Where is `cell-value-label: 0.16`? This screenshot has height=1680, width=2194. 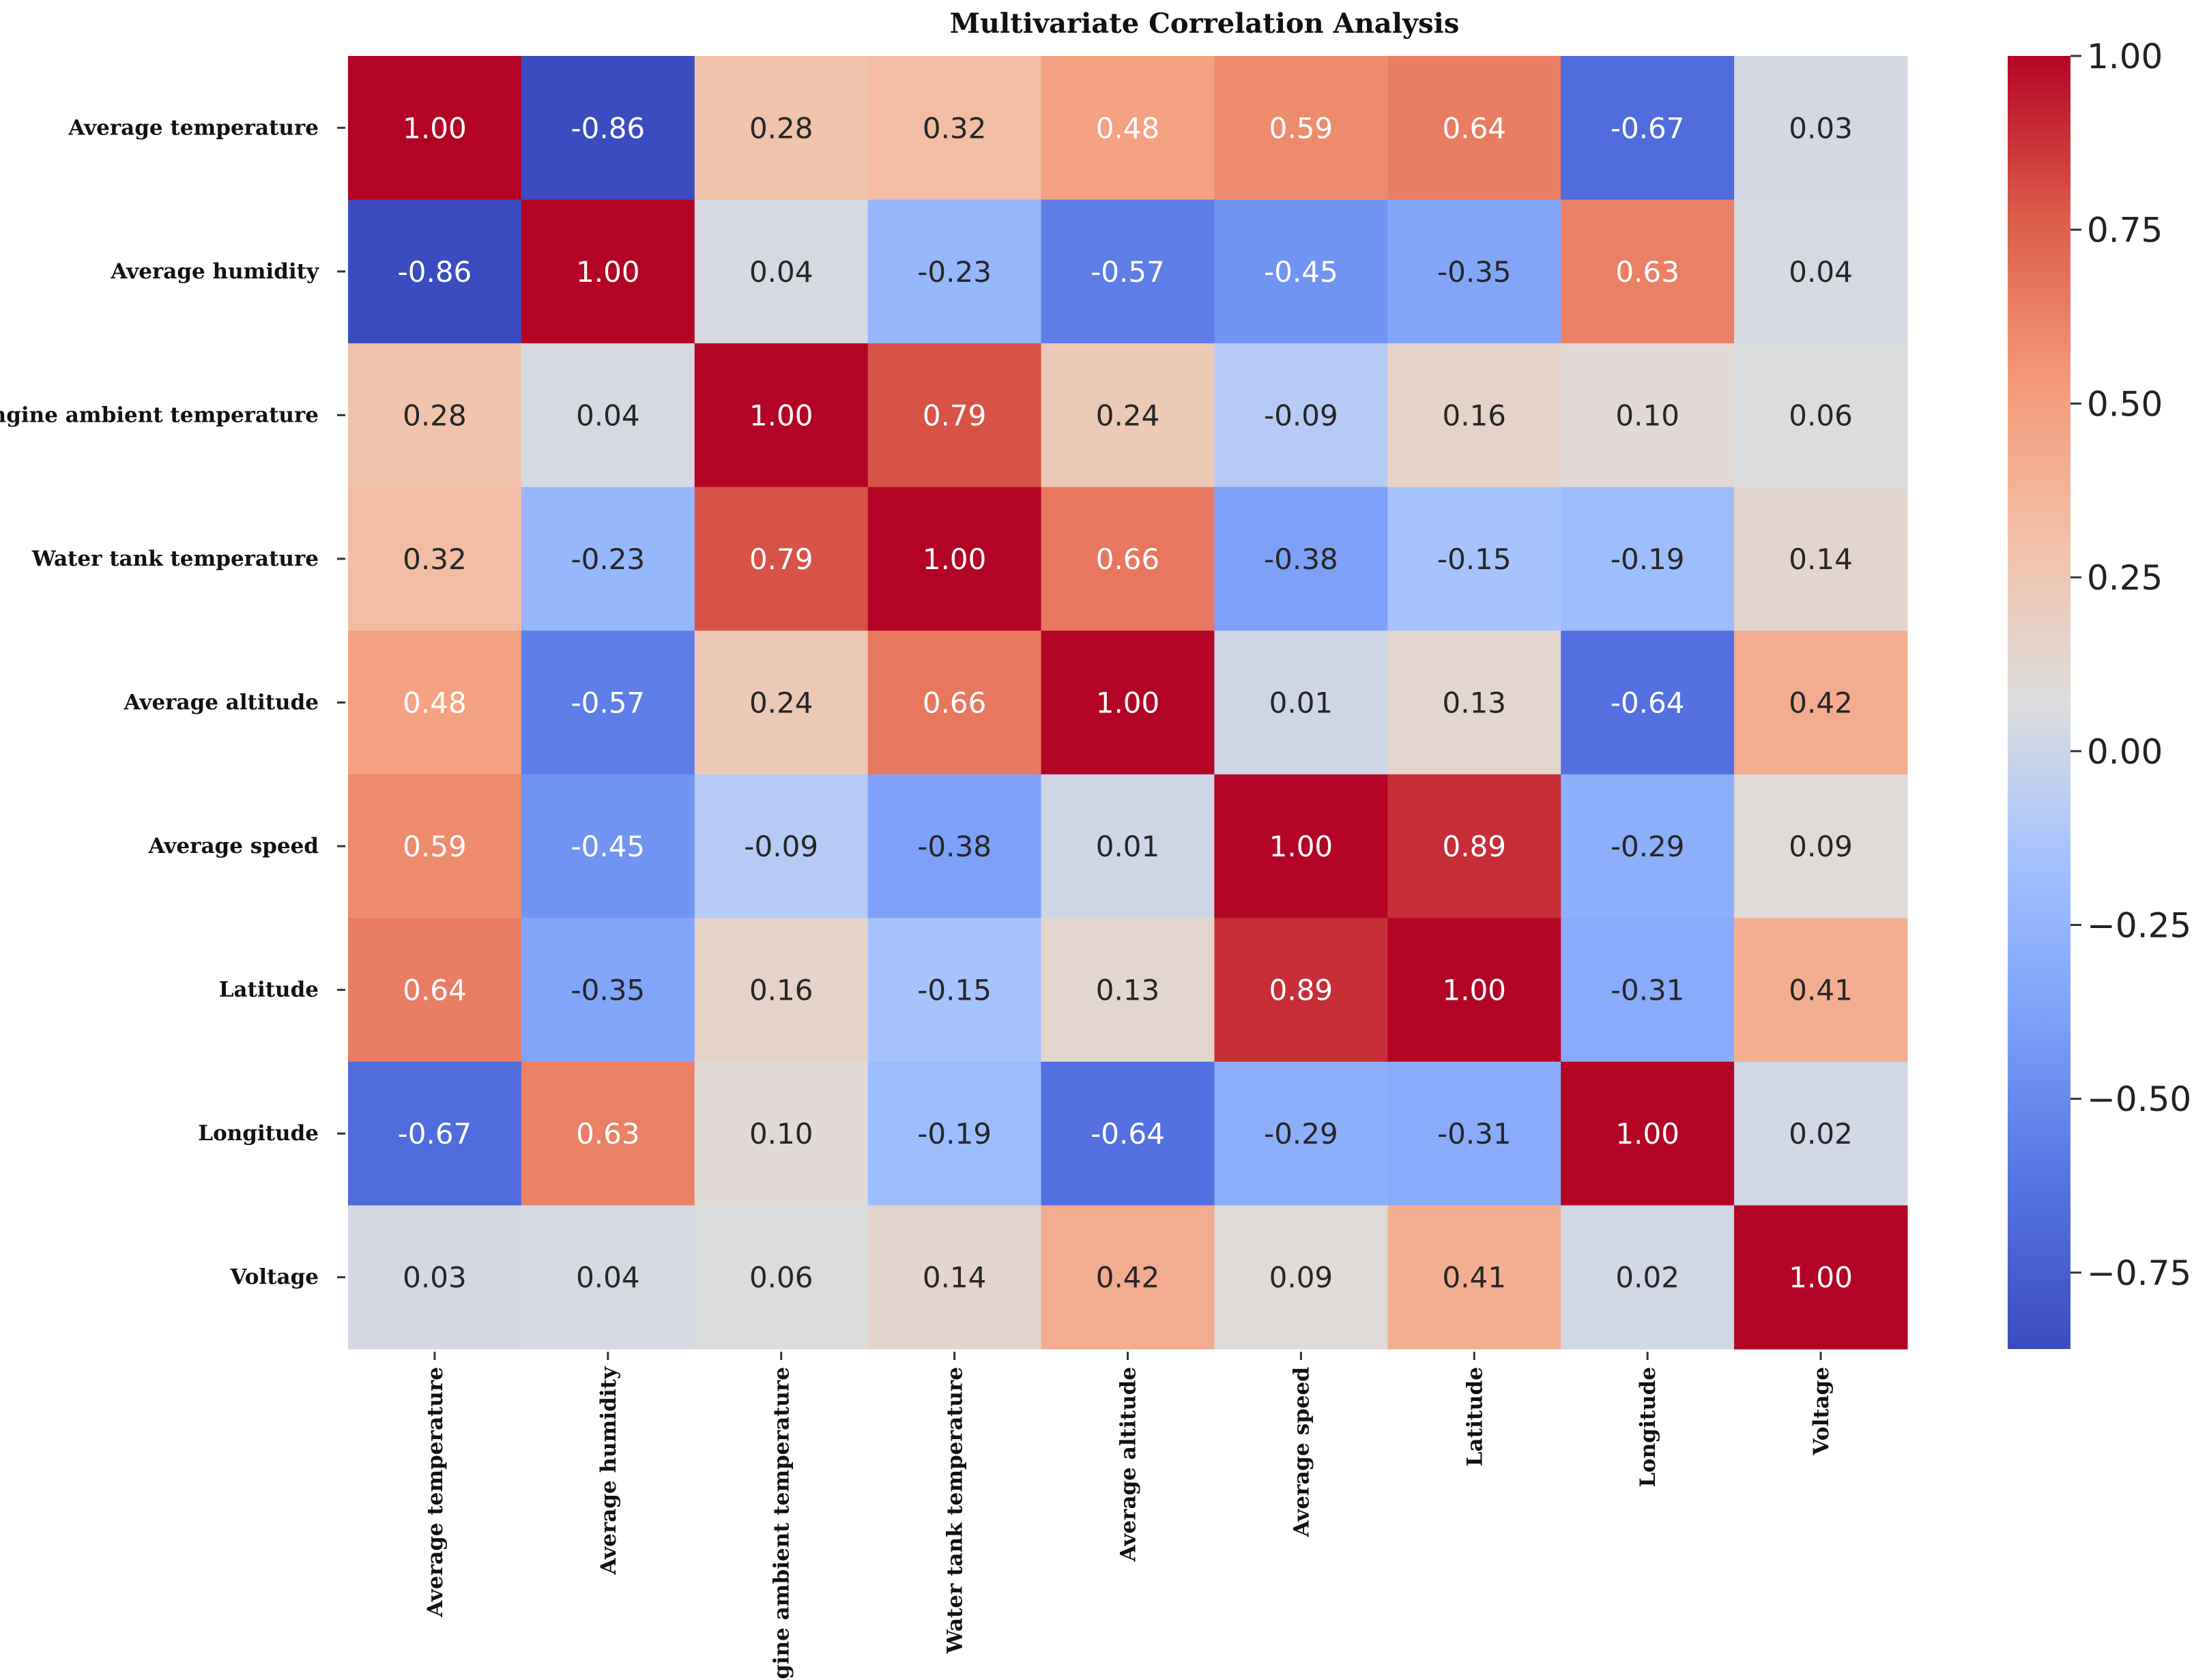 cell-value-label: 0.16 is located at coordinates (781, 990).